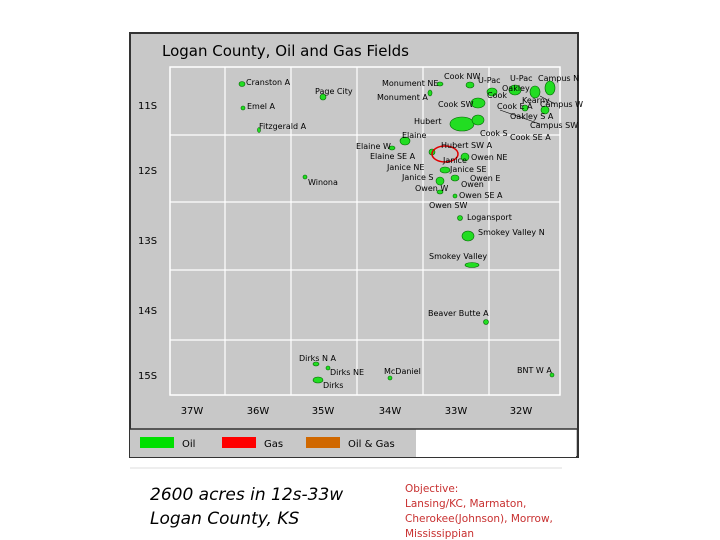 This screenshot has width=720, height=540. I want to click on map-title: Logan County, Oil and Gas Fields, so click(285, 51).